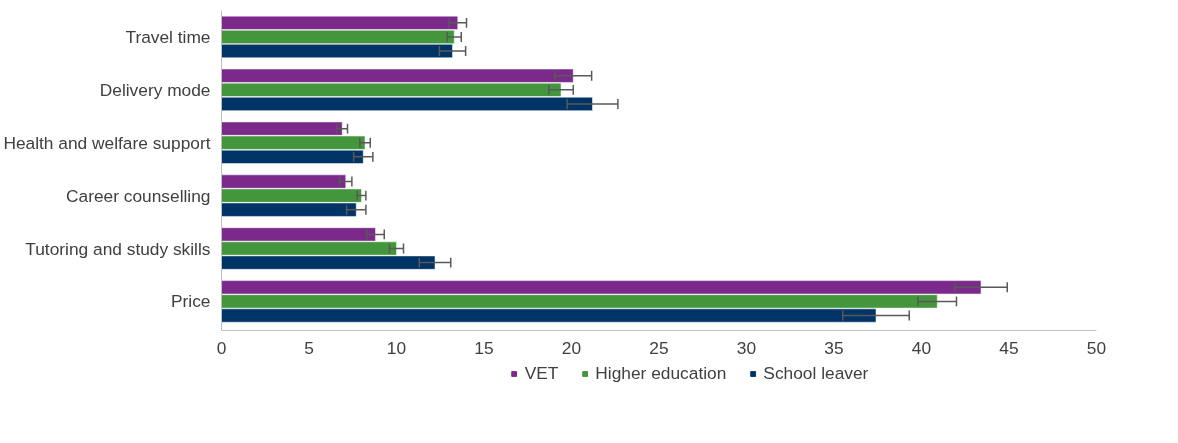  Describe the element at coordinates (834, 347) in the screenshot. I see `x-tick-label: 35` at that location.